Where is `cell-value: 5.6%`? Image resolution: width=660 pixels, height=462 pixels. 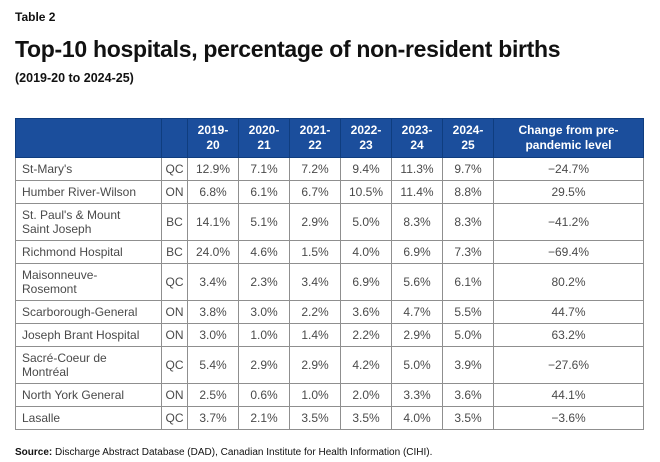 cell-value: 5.6% is located at coordinates (417, 282).